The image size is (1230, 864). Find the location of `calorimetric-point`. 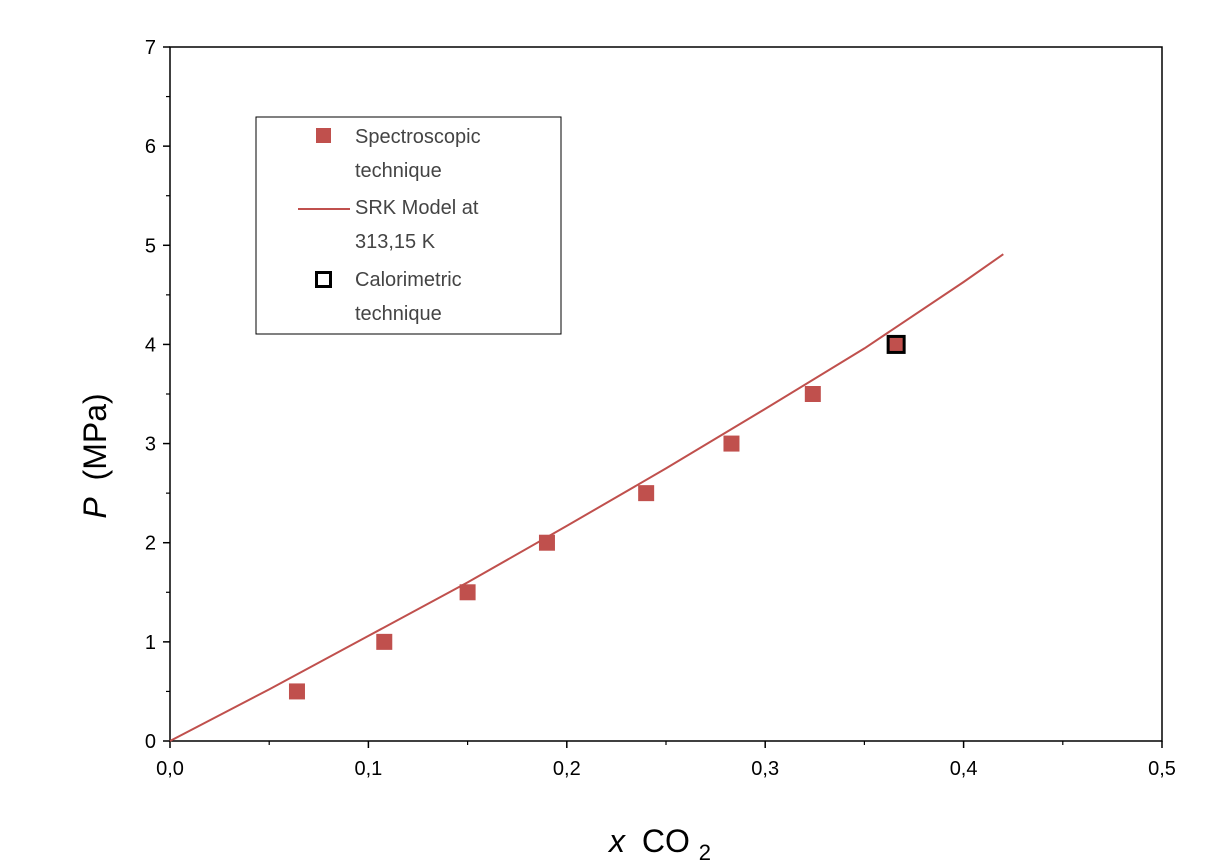

calorimetric-point is located at coordinates (896, 344).